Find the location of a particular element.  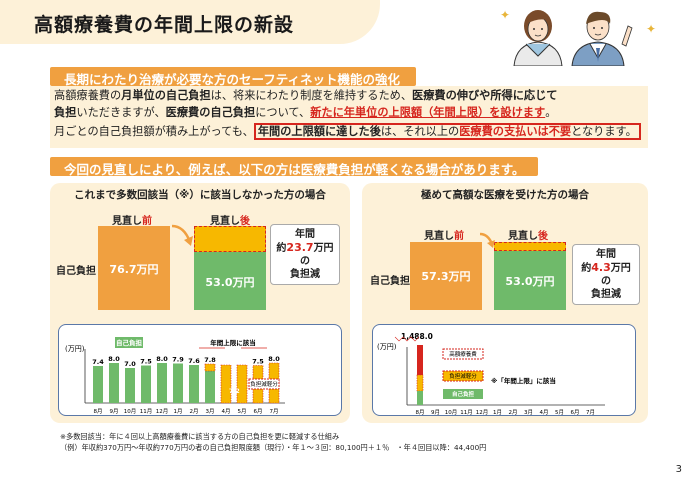

right-panel-heading: 極めて高額な医療を受けた方の場合 is located at coordinates (505, 195).